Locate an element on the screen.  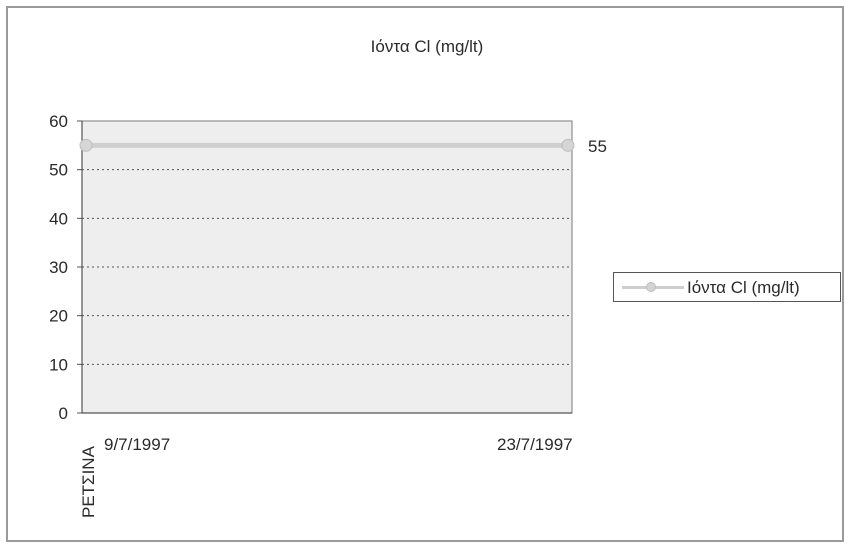
series-layer is located at coordinates (327, 145).